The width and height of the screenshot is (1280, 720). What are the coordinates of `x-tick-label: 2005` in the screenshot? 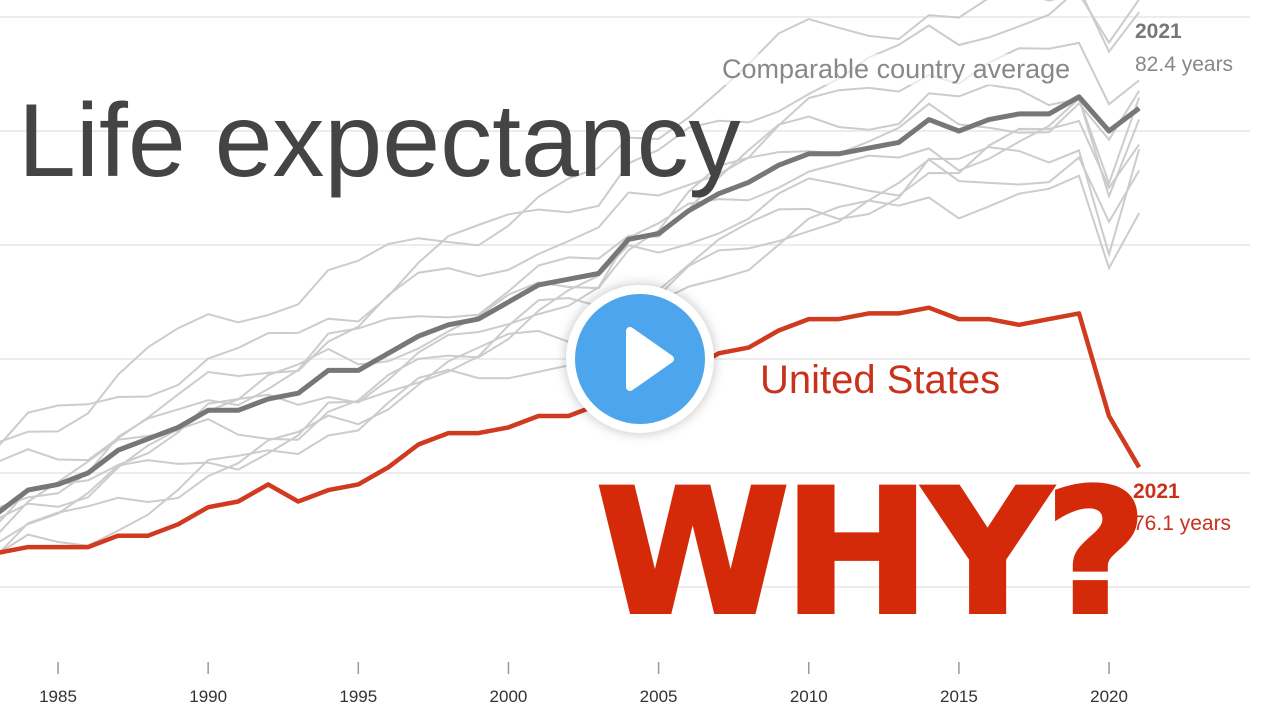 It's located at (659, 696).